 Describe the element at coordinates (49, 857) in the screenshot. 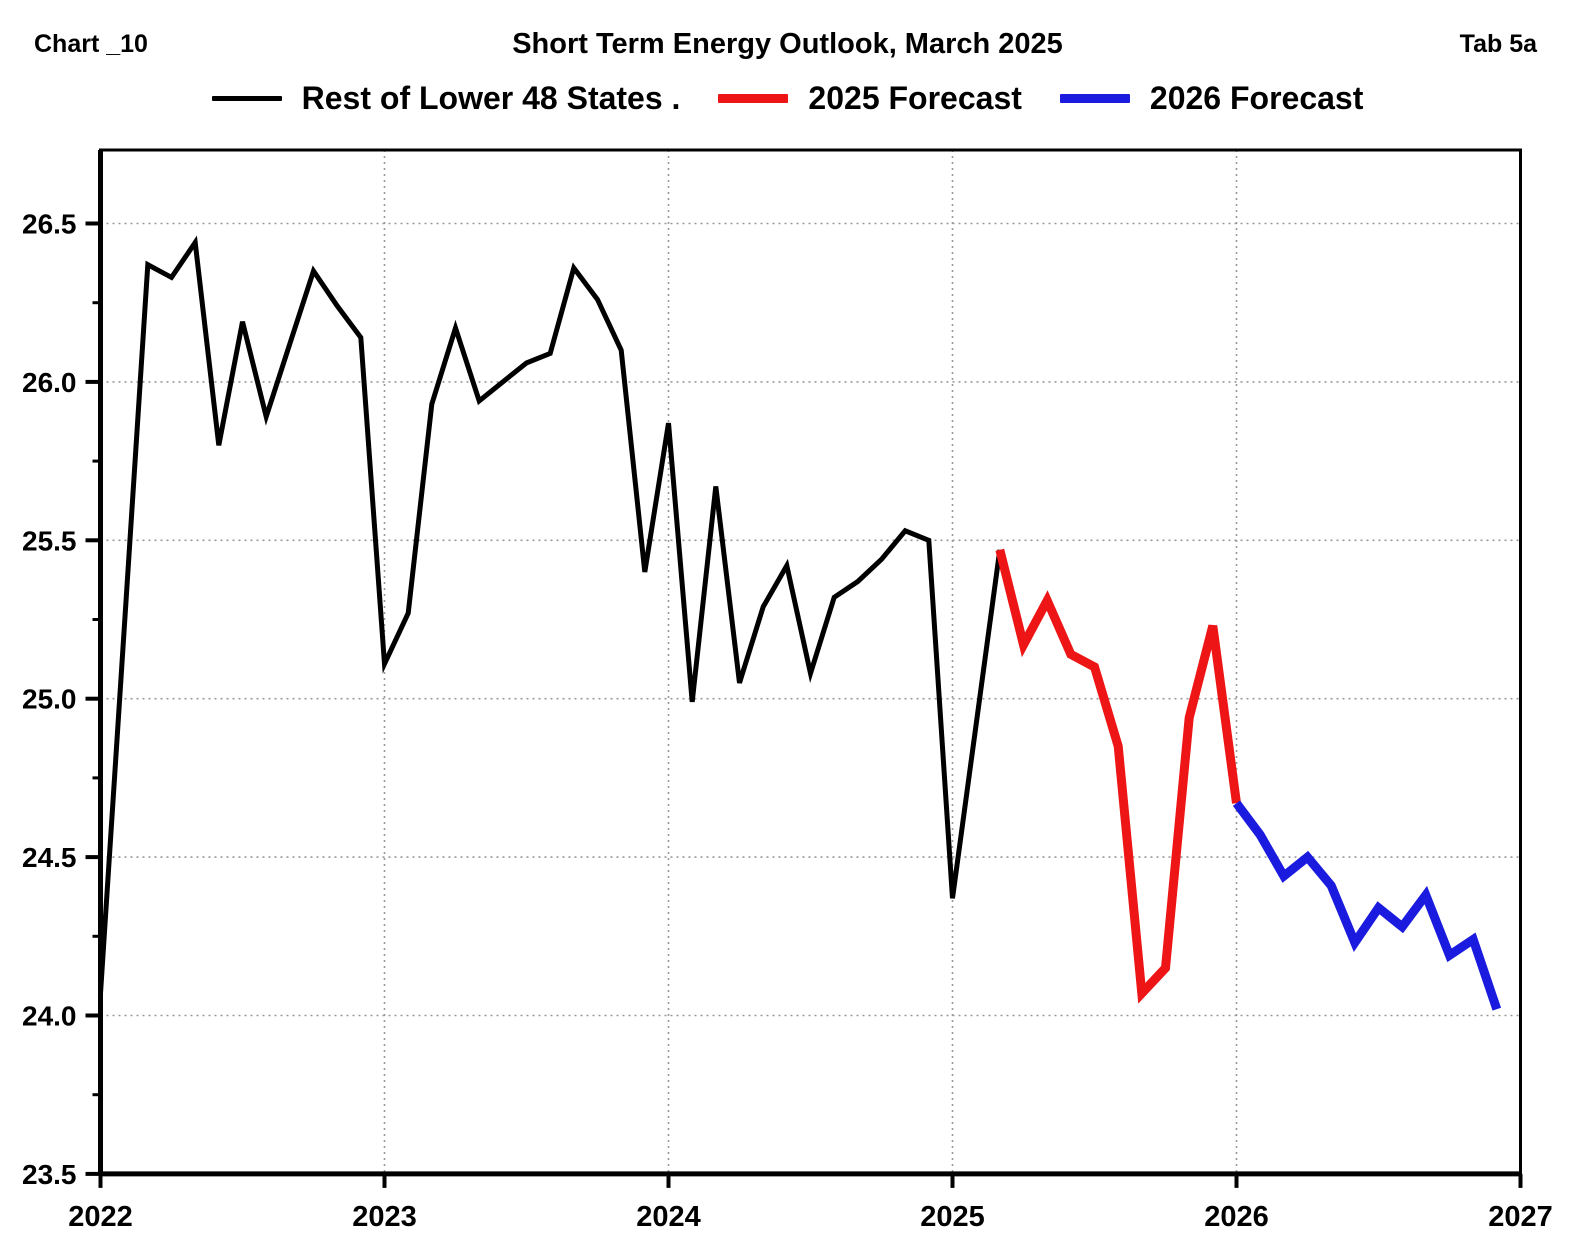

I see `y-tick-label: 24.5` at that location.